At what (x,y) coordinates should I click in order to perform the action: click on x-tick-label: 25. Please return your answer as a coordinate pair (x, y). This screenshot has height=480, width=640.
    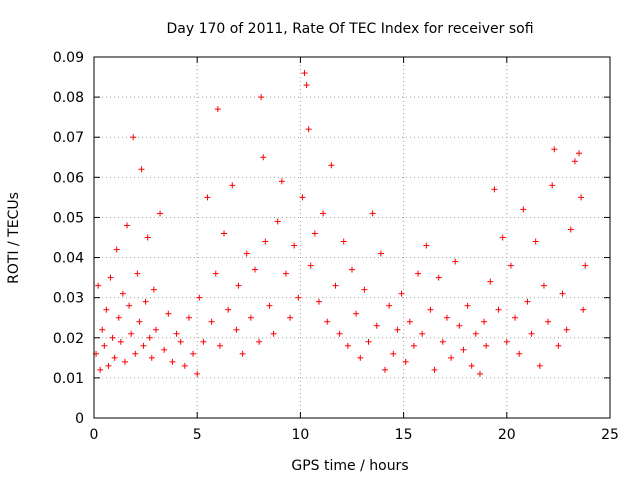
    Looking at the image, I should click on (610, 435).